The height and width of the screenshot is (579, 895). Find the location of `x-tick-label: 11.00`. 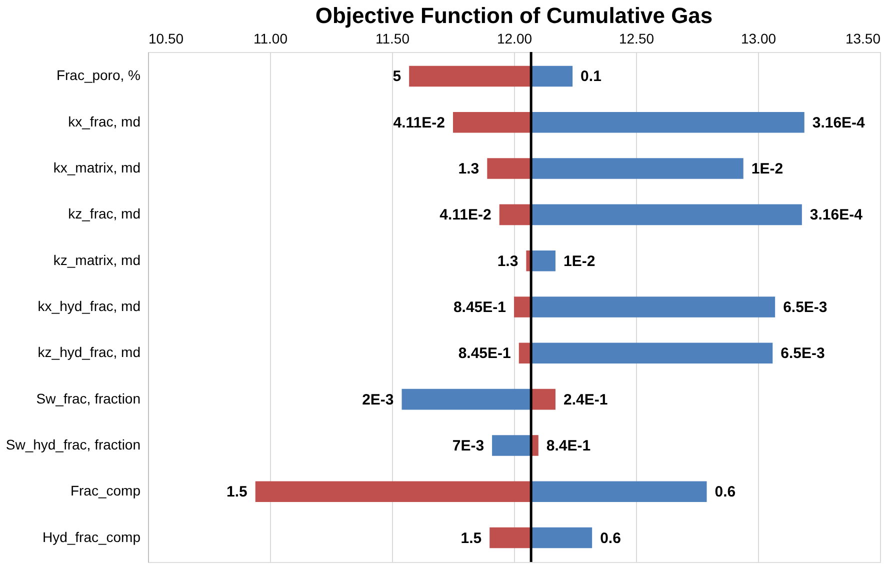

x-tick-label: 11.00 is located at coordinates (271, 38).